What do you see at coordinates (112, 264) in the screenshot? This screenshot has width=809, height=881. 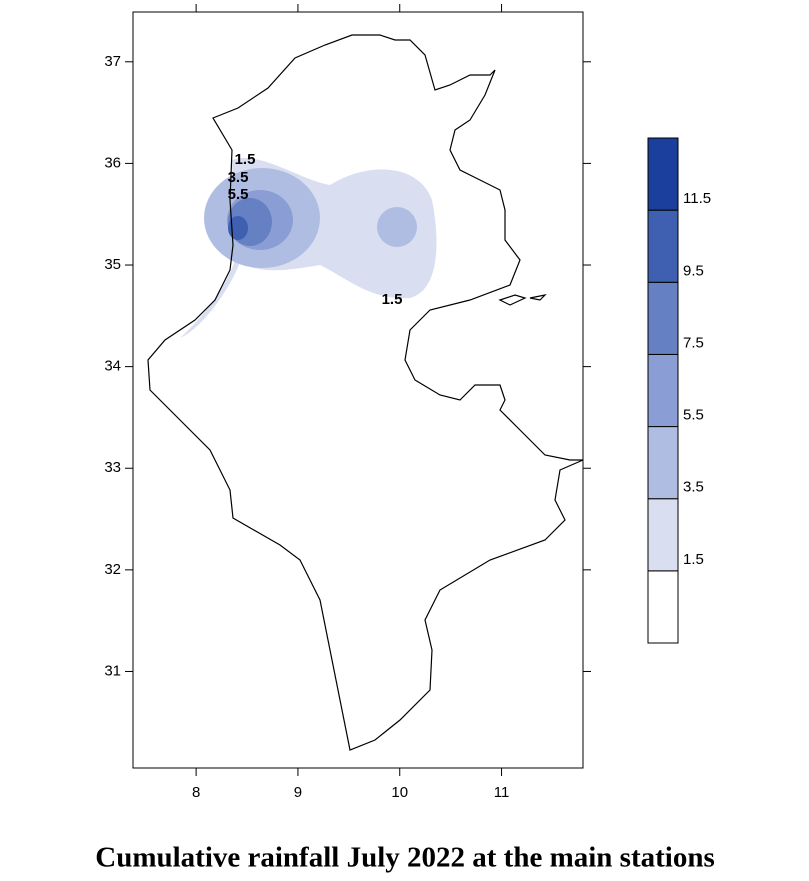 I see `y-tick-label: 35` at bounding box center [112, 264].